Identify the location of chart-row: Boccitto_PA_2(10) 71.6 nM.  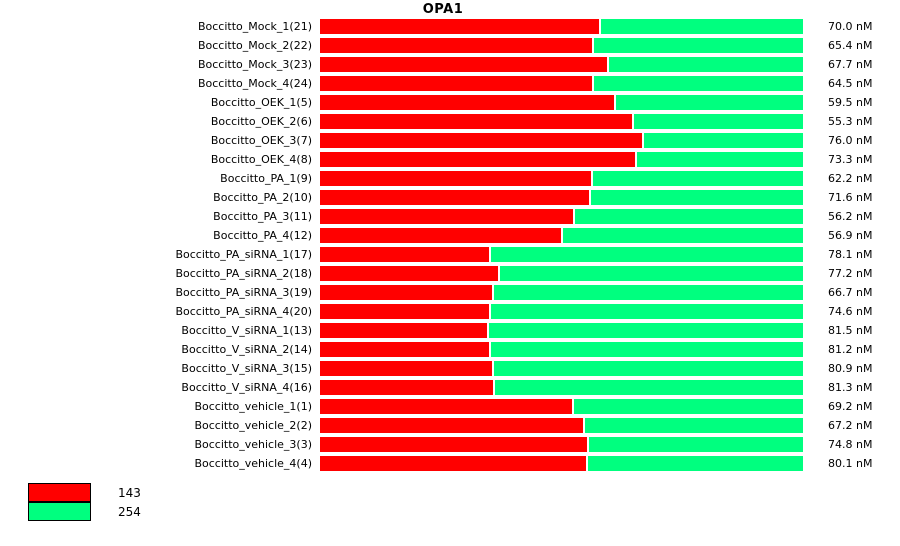
(450, 197).